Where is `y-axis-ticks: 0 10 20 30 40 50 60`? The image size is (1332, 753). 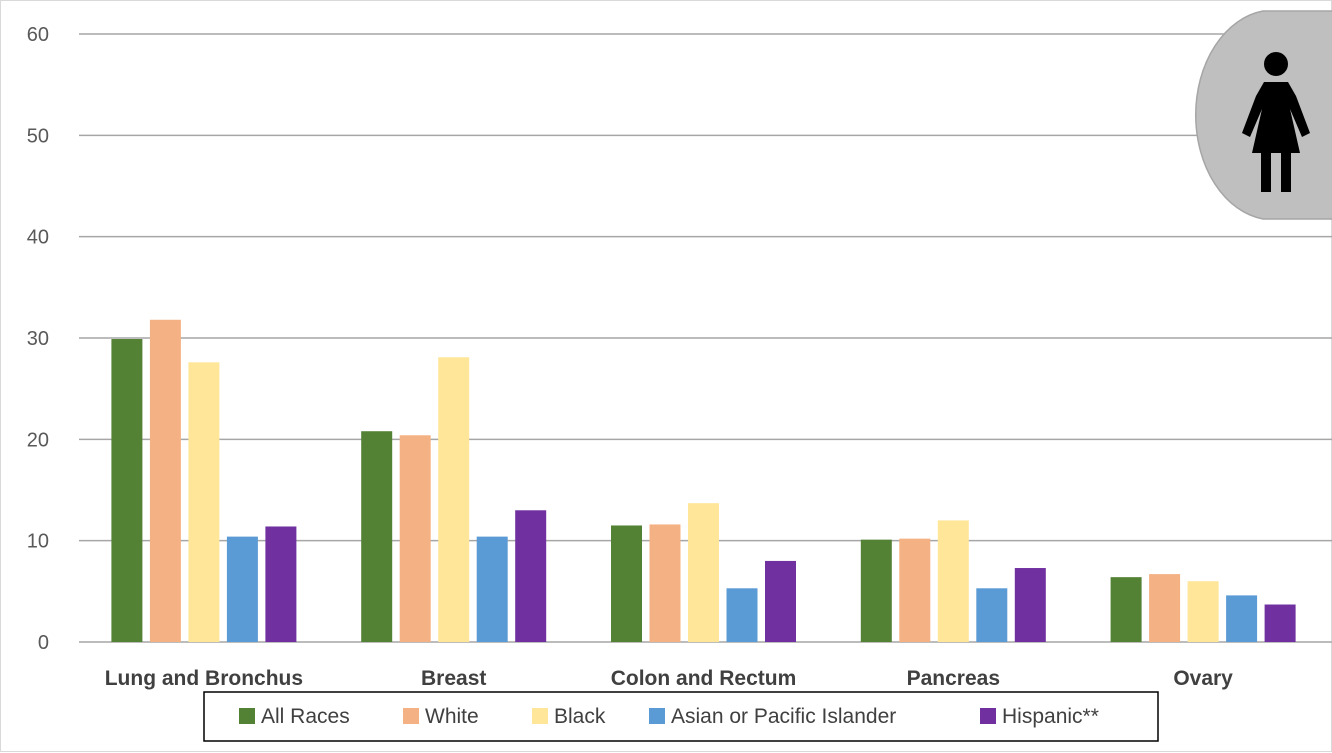
y-axis-ticks: 0 10 20 30 40 50 60 is located at coordinates (38, 339).